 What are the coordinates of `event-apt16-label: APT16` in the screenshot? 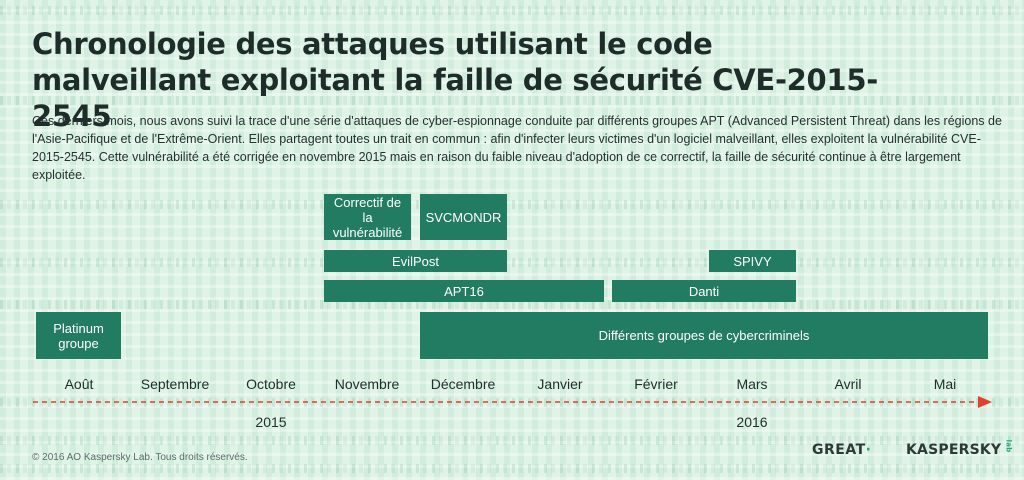 It's located at (464, 291).